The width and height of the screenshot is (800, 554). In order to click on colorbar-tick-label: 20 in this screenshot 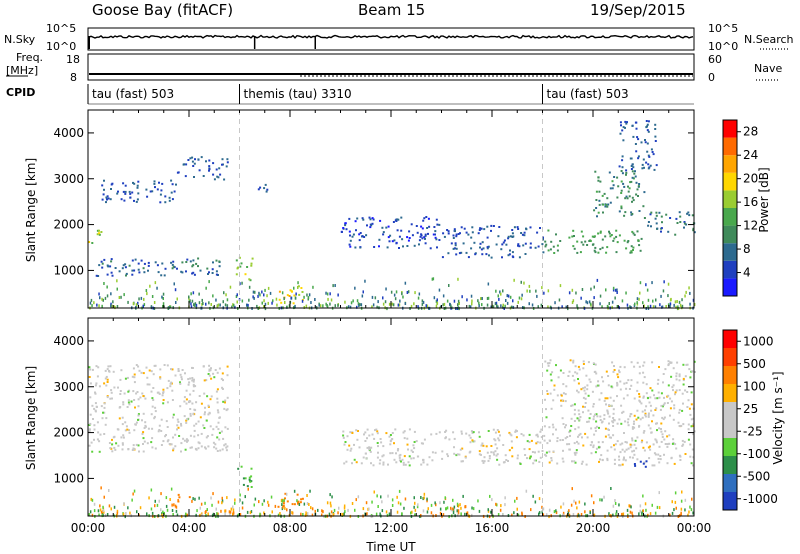, I will do `click(750, 179)`.